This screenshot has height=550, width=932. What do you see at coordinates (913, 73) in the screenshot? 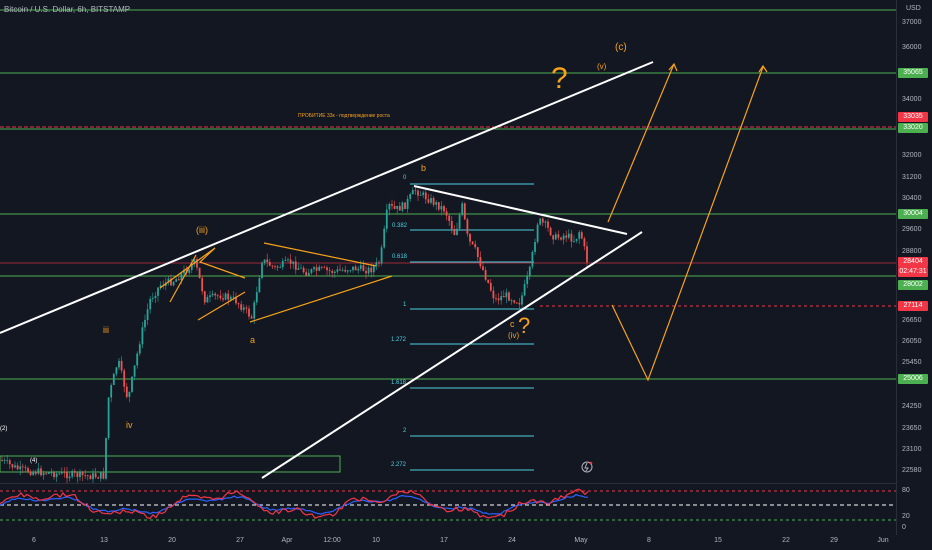
I see `price-tag-35065: 35065` at bounding box center [913, 73].